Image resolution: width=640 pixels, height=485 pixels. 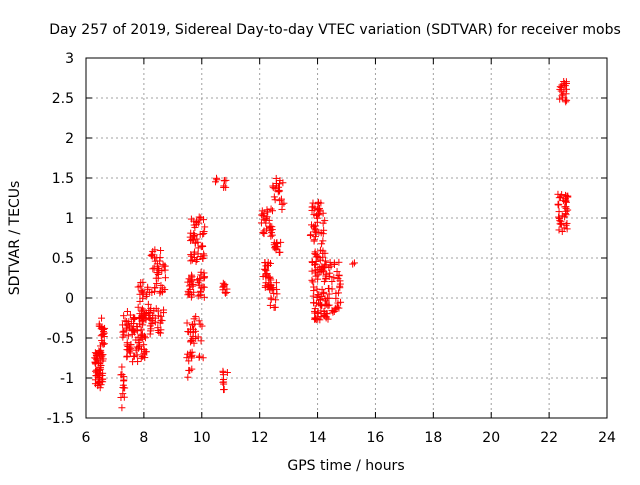 What do you see at coordinates (15, 238) in the screenshot?
I see `y-axis-label: SDTVAR / TECUs` at bounding box center [15, 238].